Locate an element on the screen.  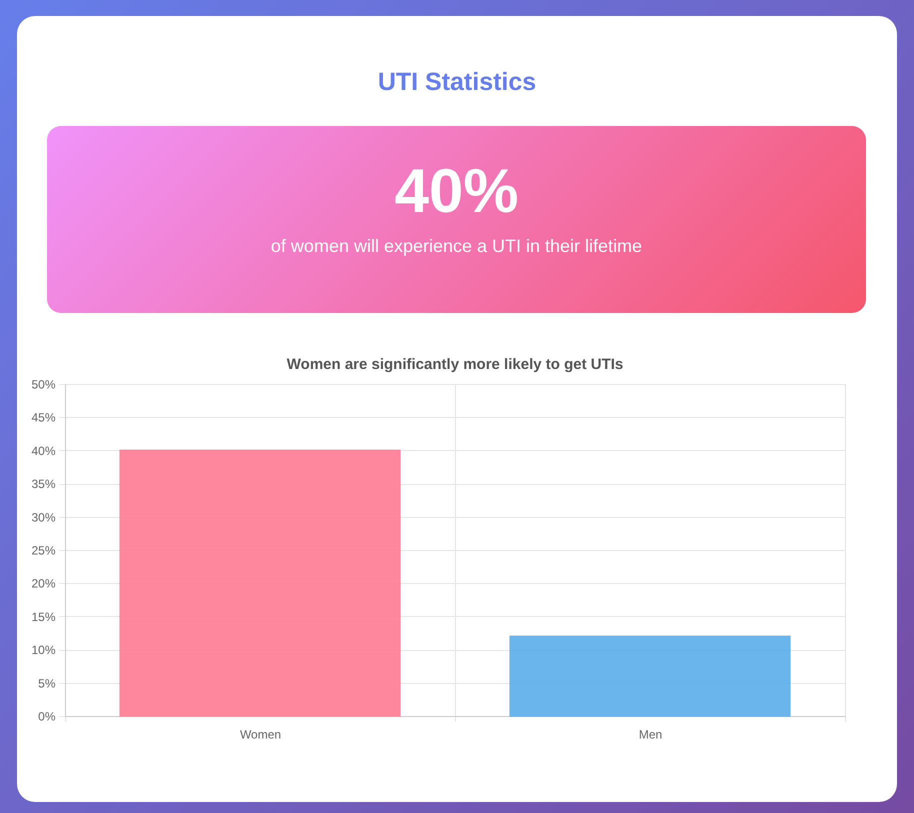
y-tick-label: 25% is located at coordinates (43, 551).